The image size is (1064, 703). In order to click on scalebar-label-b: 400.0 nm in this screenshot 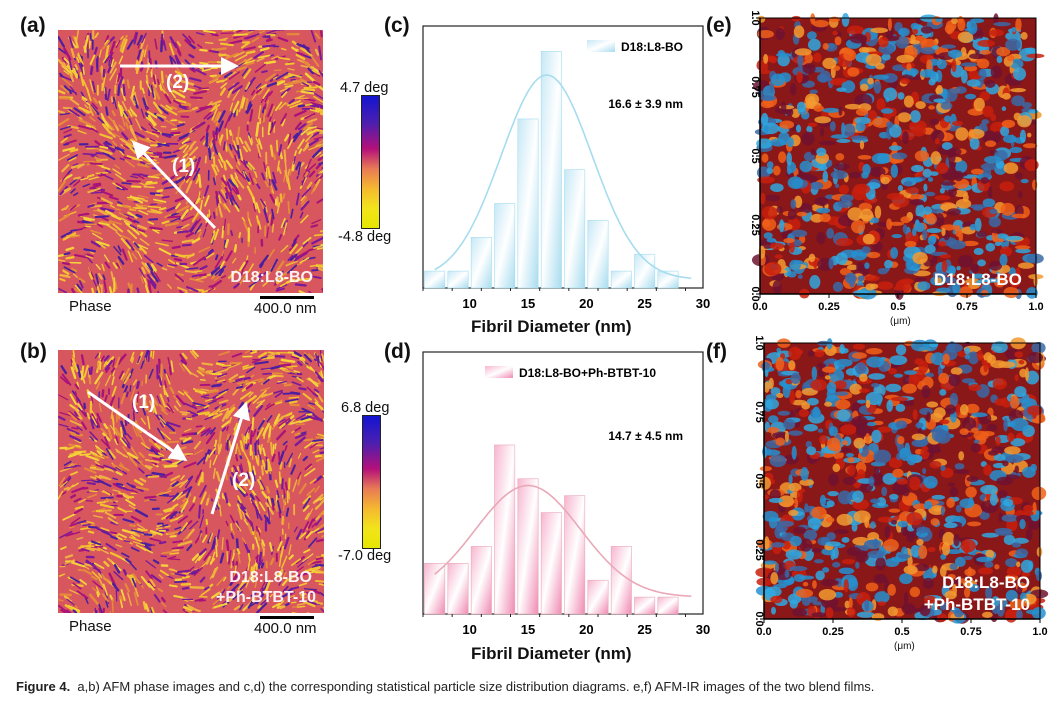, I will do `click(285, 628)`.